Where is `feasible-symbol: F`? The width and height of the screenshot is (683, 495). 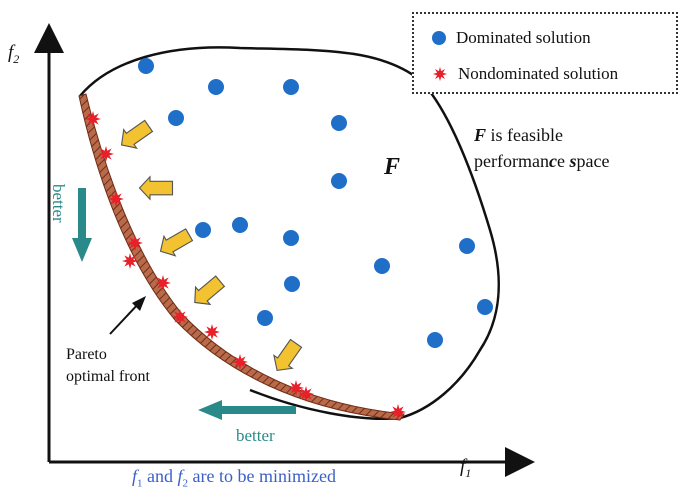 feasible-symbol: F is located at coordinates (392, 167).